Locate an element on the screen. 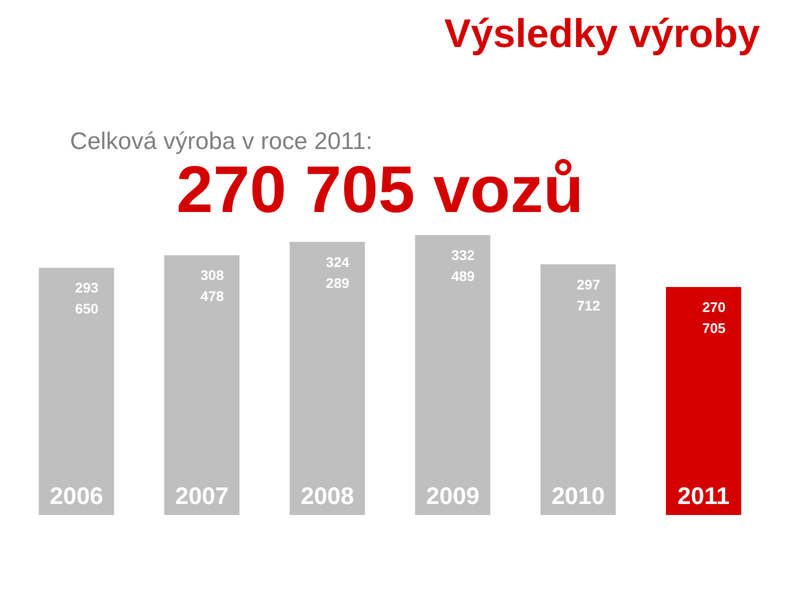 The width and height of the screenshot is (800, 600). x-tick-label: 2007 is located at coordinates (202, 496).